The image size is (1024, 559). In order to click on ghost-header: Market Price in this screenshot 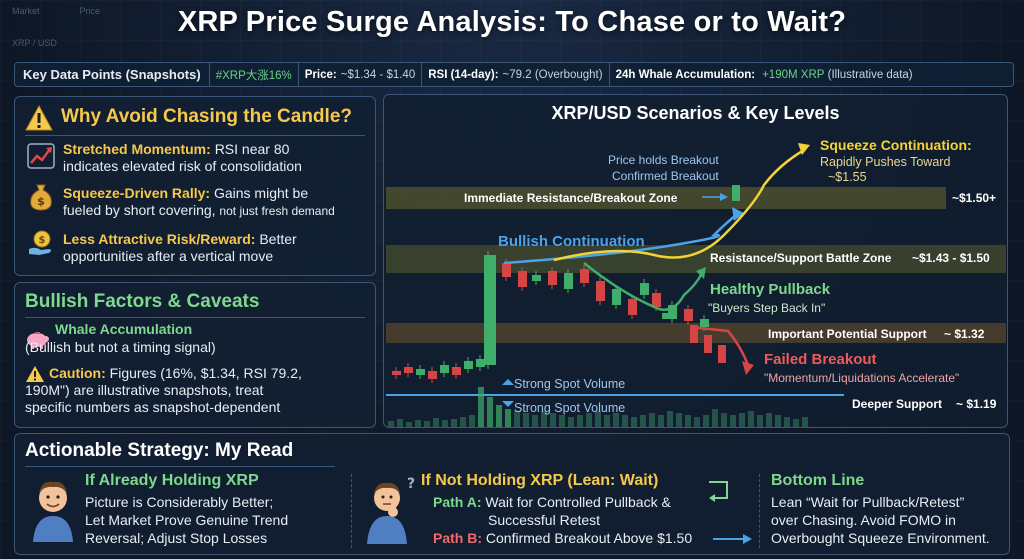, I will do `click(56, 11)`.